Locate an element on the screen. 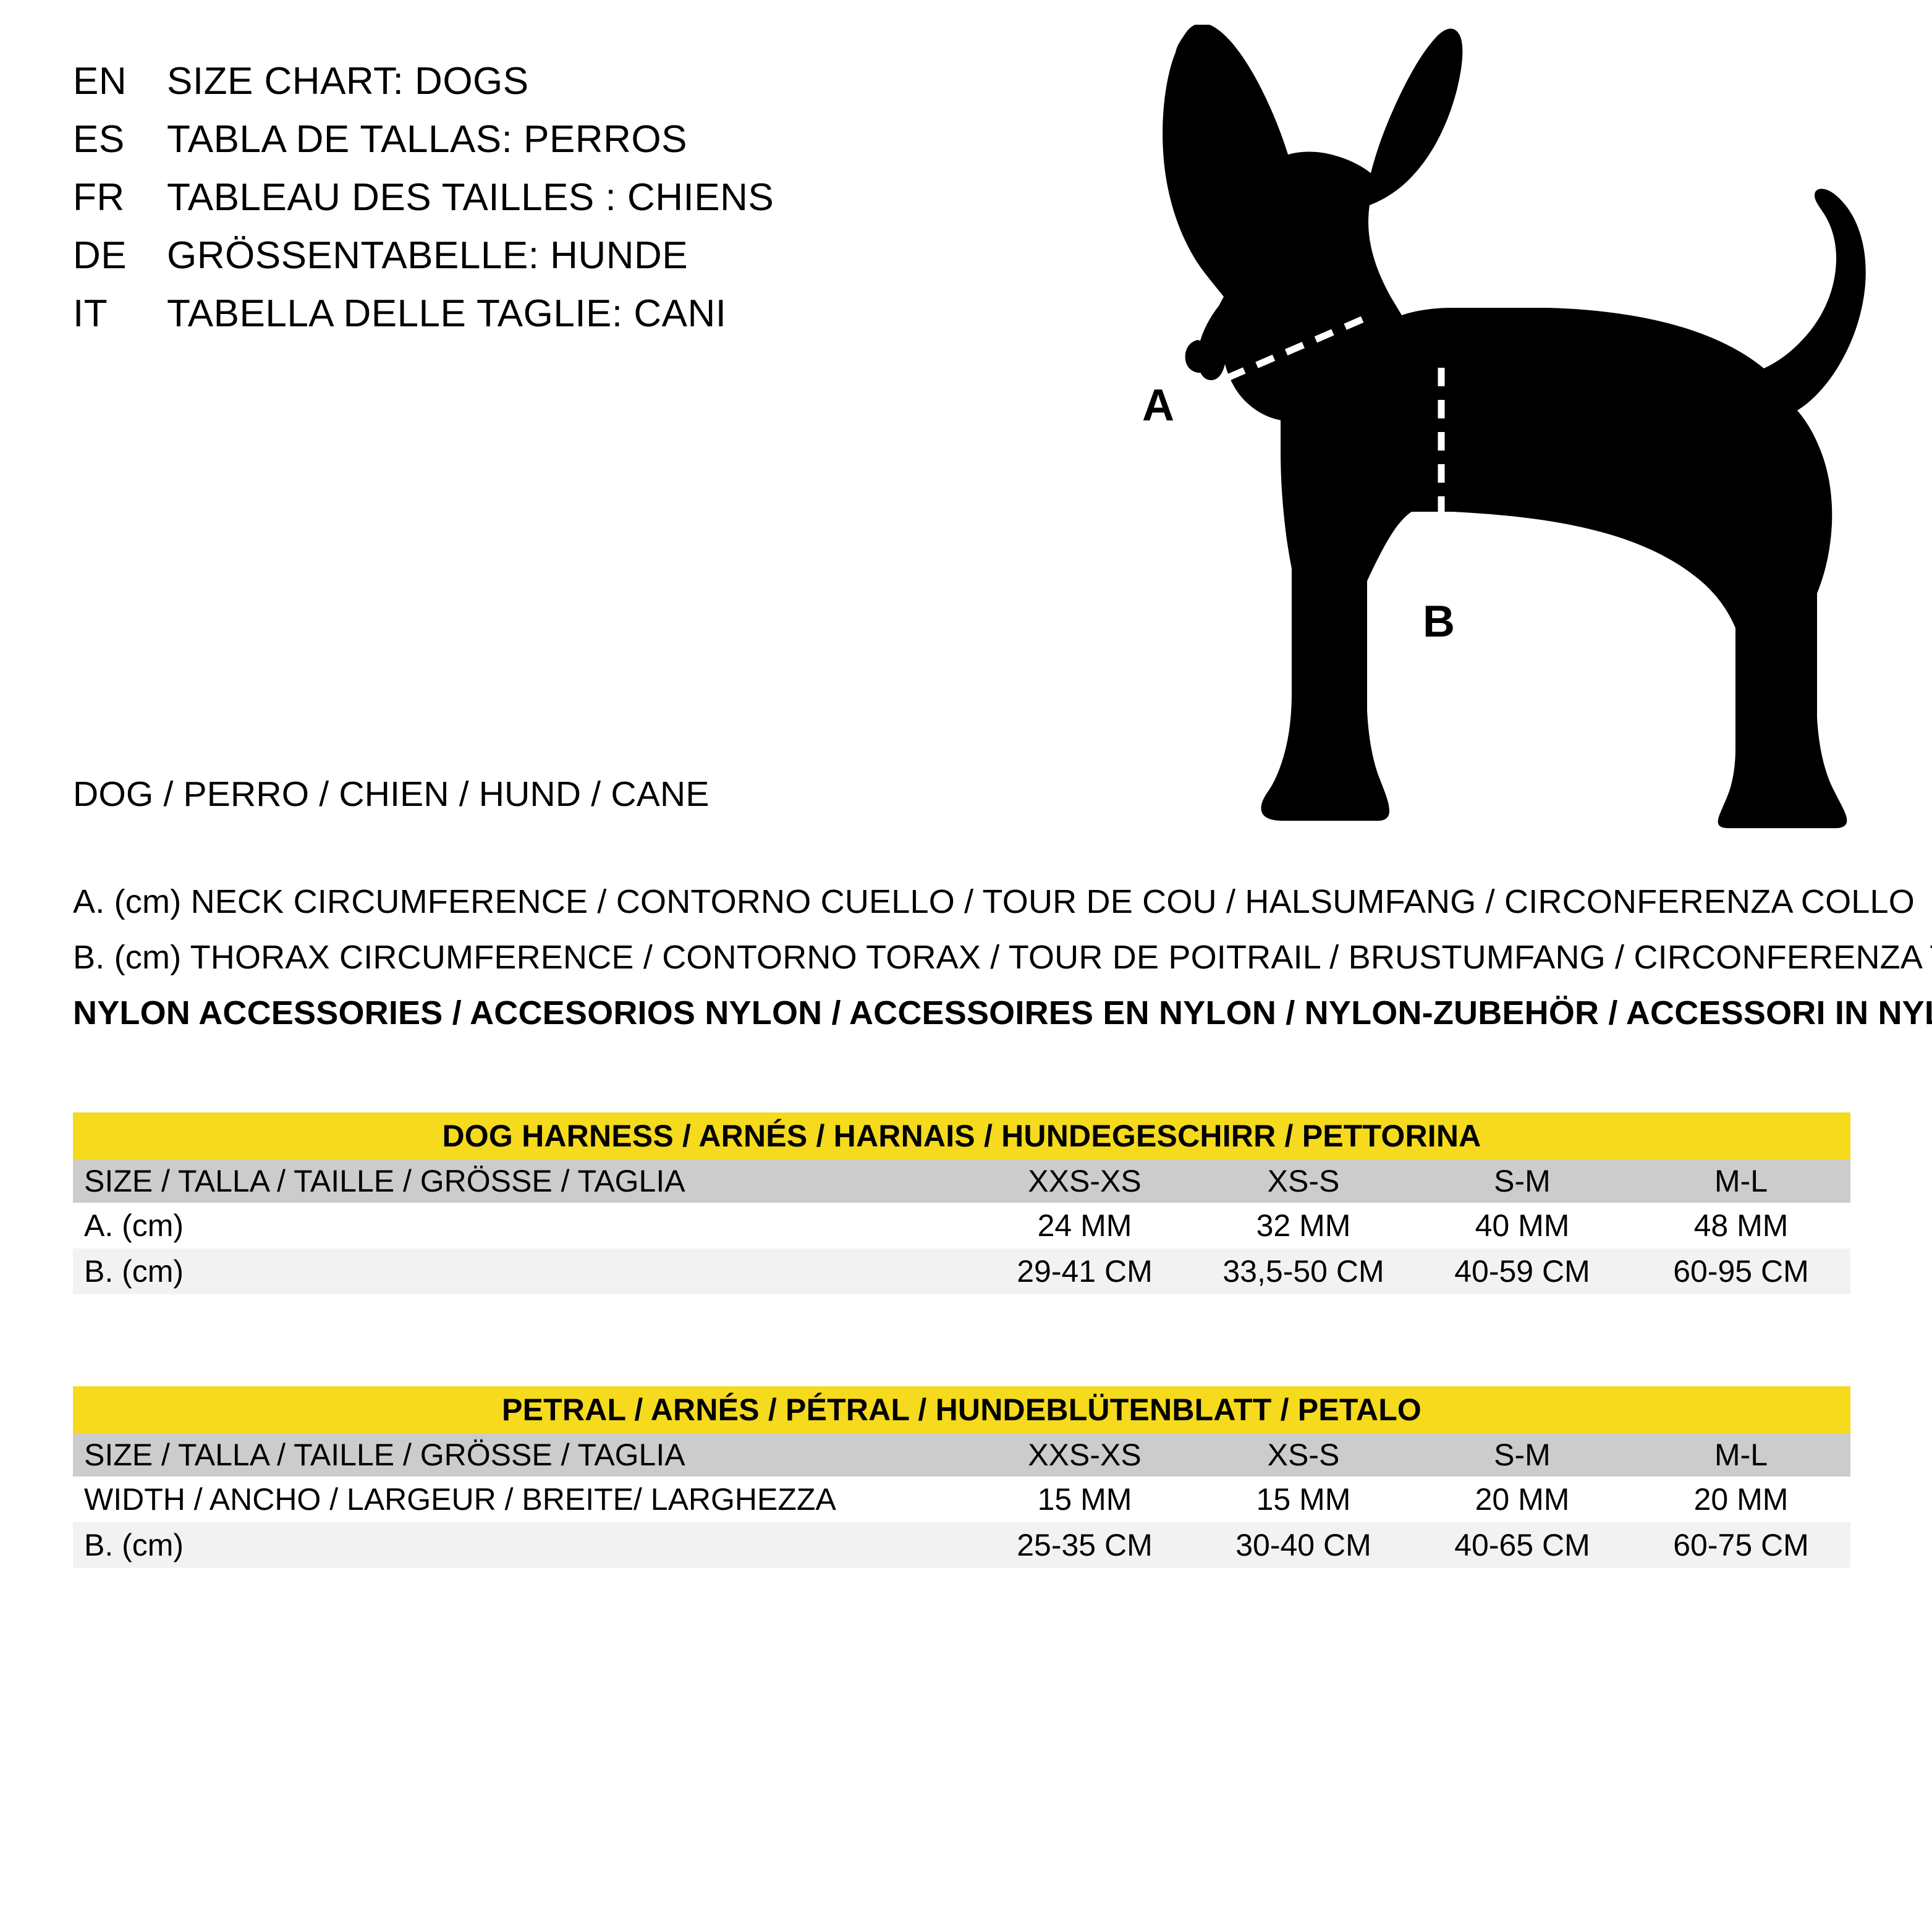  measurement-label-a: A is located at coordinates (1158, 405).